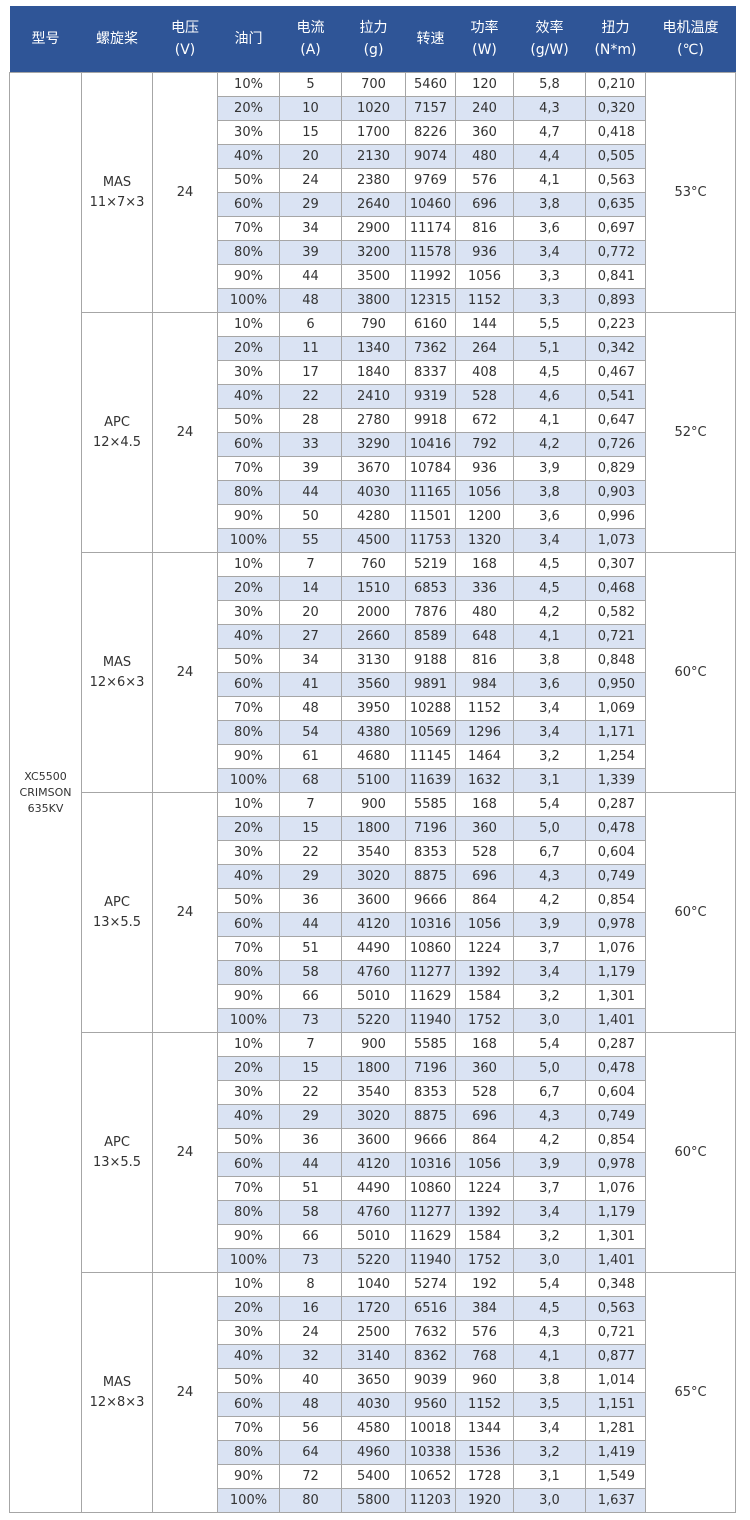  I want to click on header-text: 油门, so click(248, 39).